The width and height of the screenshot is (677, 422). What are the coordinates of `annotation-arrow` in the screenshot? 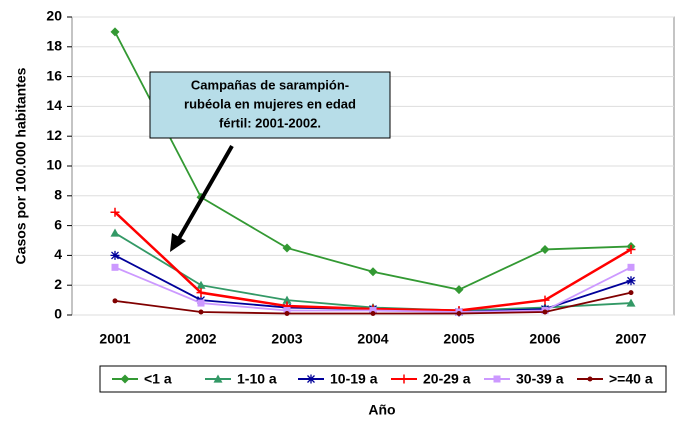 It's located at (205, 193).